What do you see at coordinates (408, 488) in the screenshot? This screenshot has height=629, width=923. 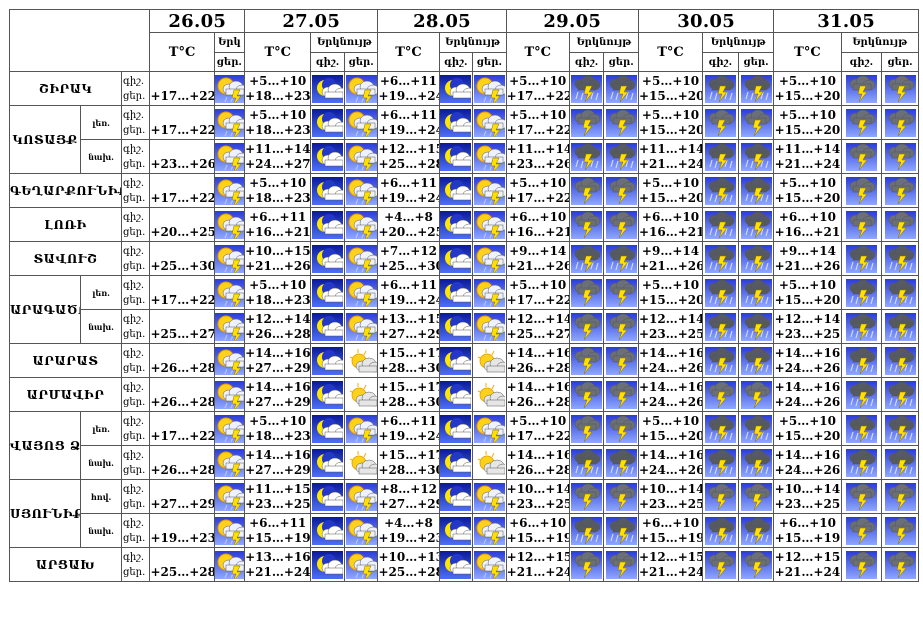 I see `temp-night: +8…+12` at bounding box center [408, 488].